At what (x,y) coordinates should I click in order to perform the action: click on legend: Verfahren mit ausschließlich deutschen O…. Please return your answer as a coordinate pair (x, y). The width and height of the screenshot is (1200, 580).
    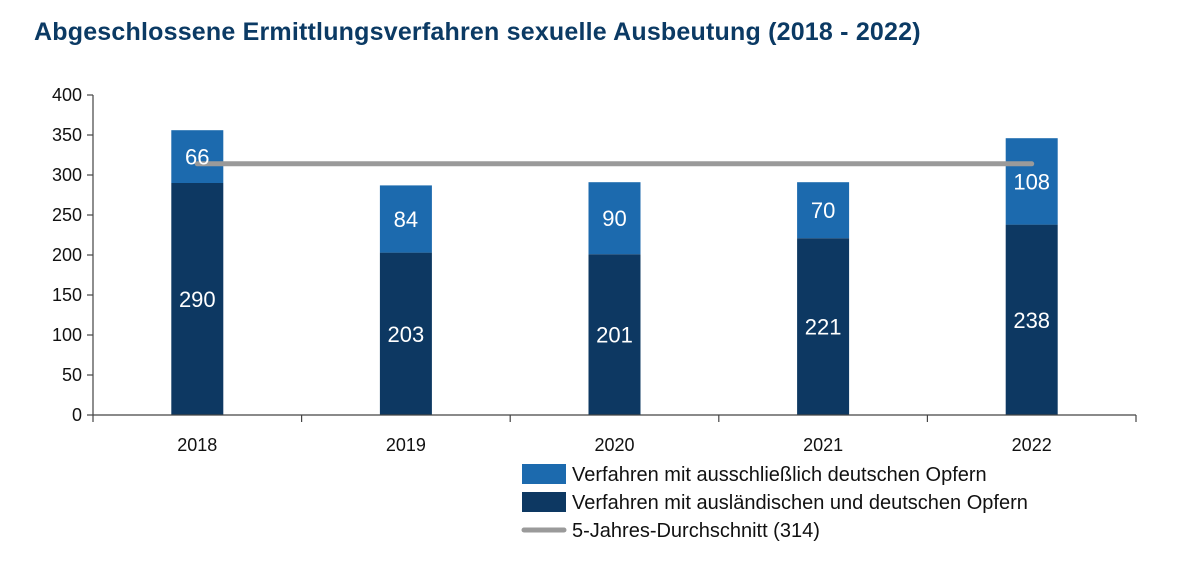
    Looking at the image, I should click on (774, 503).